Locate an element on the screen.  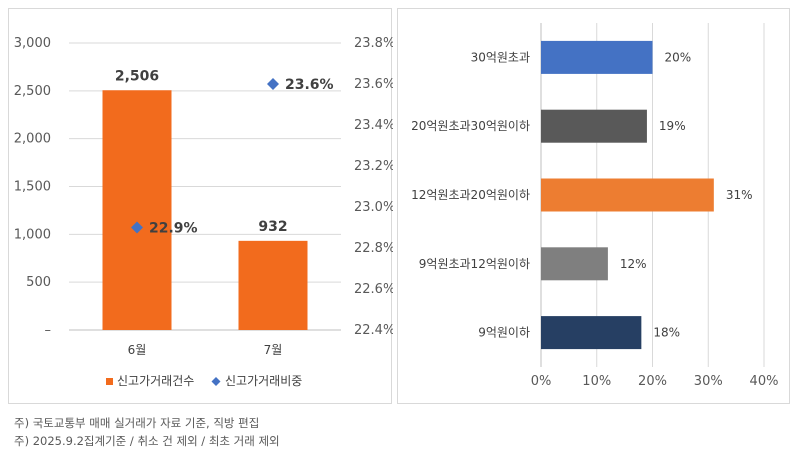
y2-tick-label: 23.0% is located at coordinates (373, 207).